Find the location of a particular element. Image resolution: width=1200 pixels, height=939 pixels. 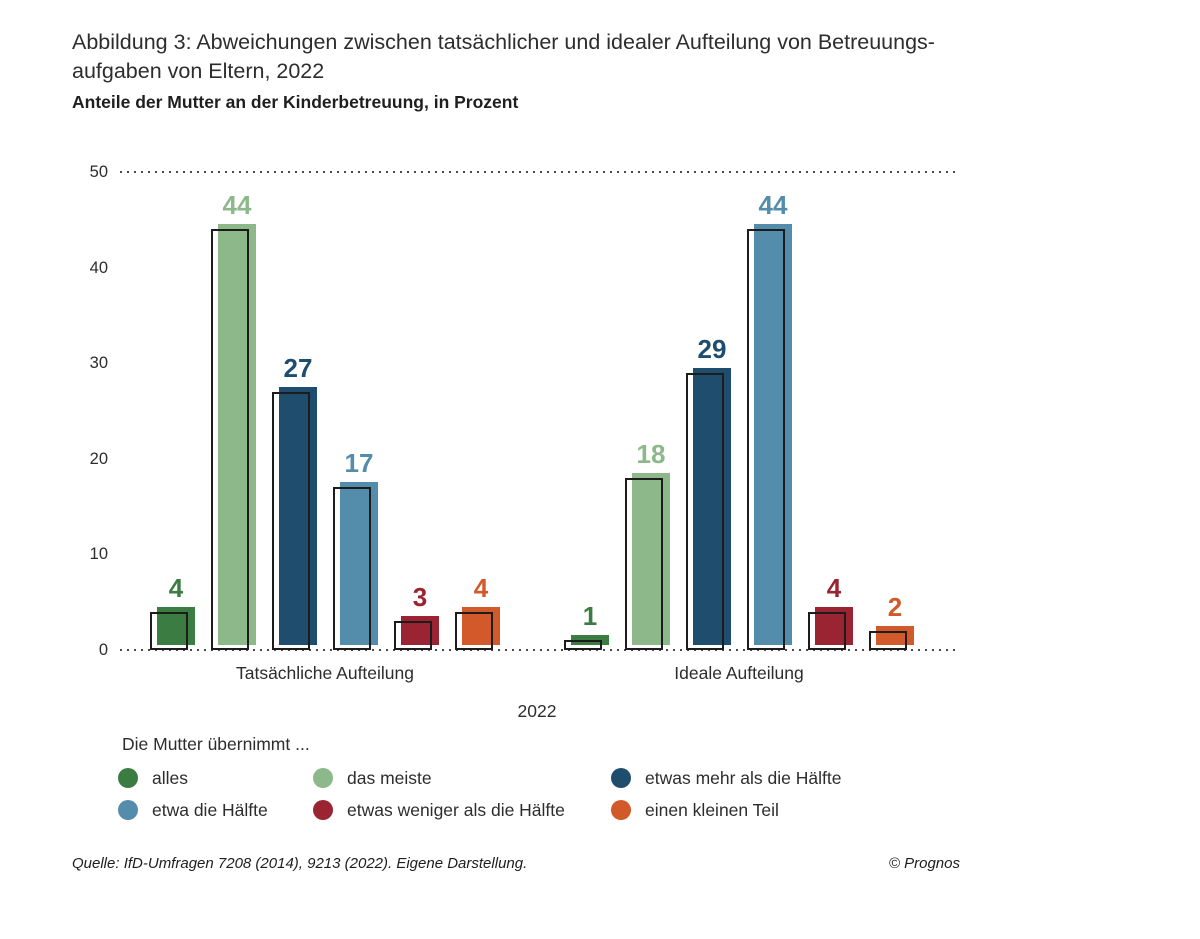

legend-item-label: etwas mehr als die Hälfte is located at coordinates (743, 778).